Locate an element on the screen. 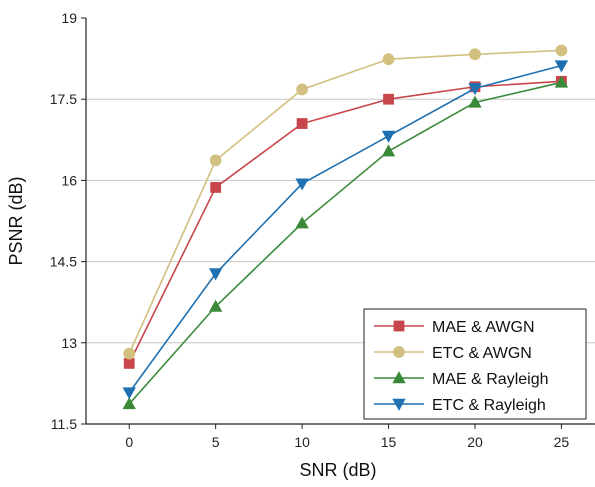 The width and height of the screenshot is (595, 487). x-tick-label: 5 is located at coordinates (216, 442).